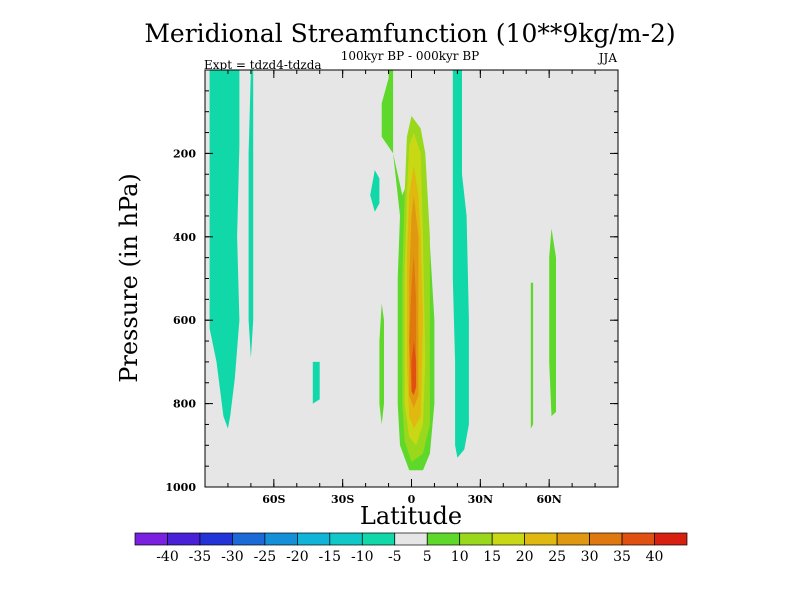 Image resolution: width=800 pixels, height=600 pixels. I want to click on colorbar-label: 30, so click(590, 557).